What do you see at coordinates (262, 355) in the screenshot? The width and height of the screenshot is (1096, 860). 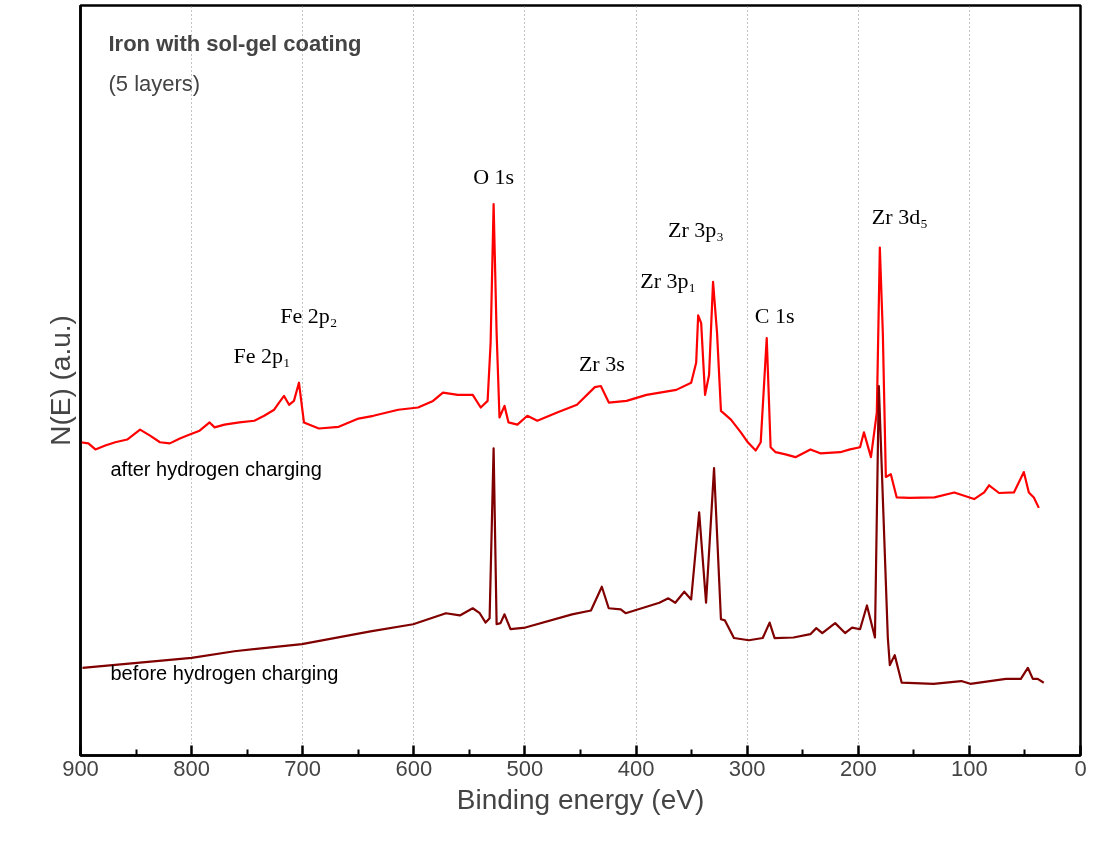 I see `annotation: Fe 2p₁` at bounding box center [262, 355].